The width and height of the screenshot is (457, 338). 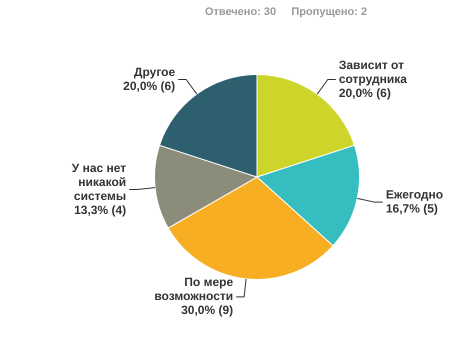 What do you see at coordinates (99, 181) in the screenshot?
I see `slice-label: У нас нет никакой системы` at bounding box center [99, 181].